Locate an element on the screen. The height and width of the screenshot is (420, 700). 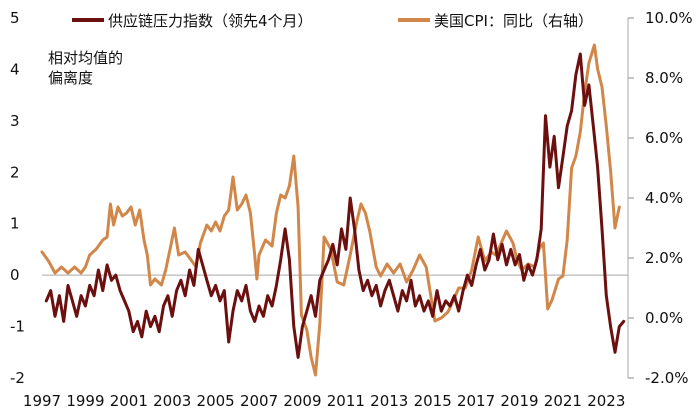
x-tick-label: 2017 is located at coordinates (476, 401).